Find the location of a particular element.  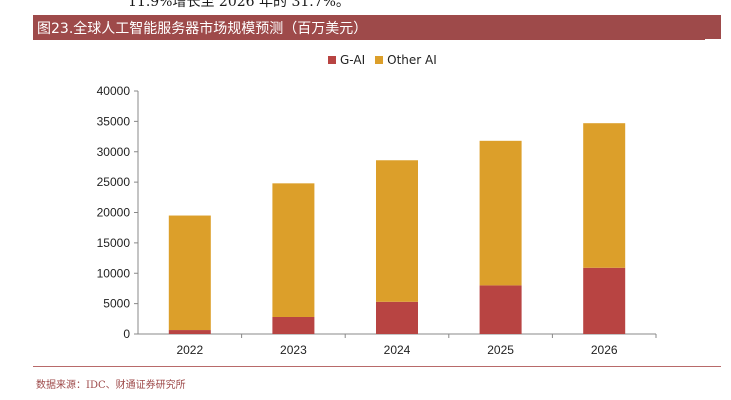

bar-other-ai-2026 is located at coordinates (604, 195).